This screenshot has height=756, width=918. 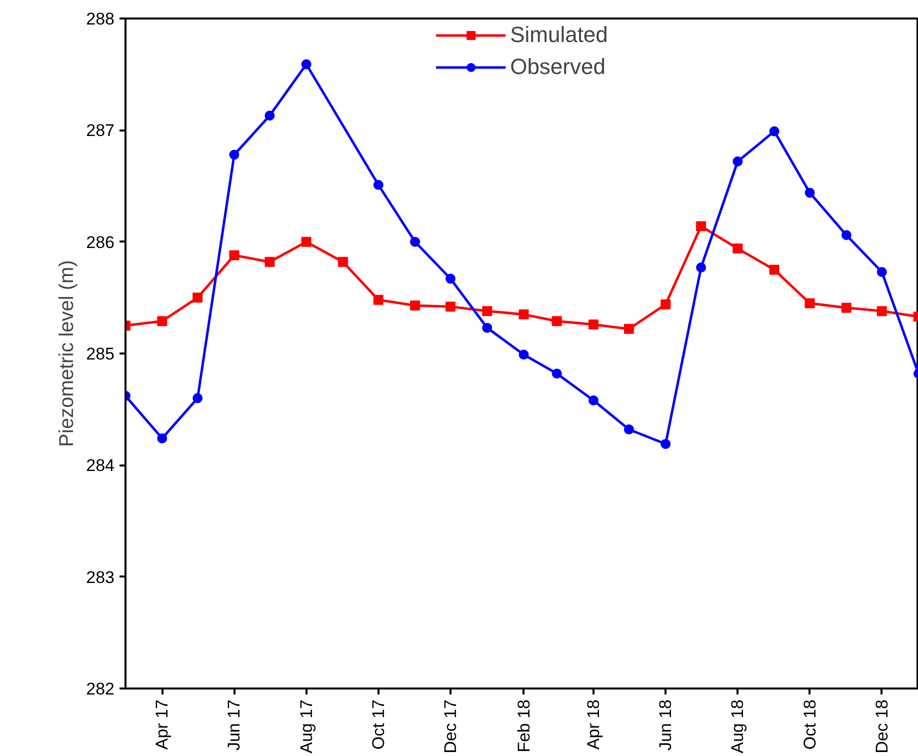 What do you see at coordinates (558, 67) in the screenshot?
I see `legend-label: Observed` at bounding box center [558, 67].